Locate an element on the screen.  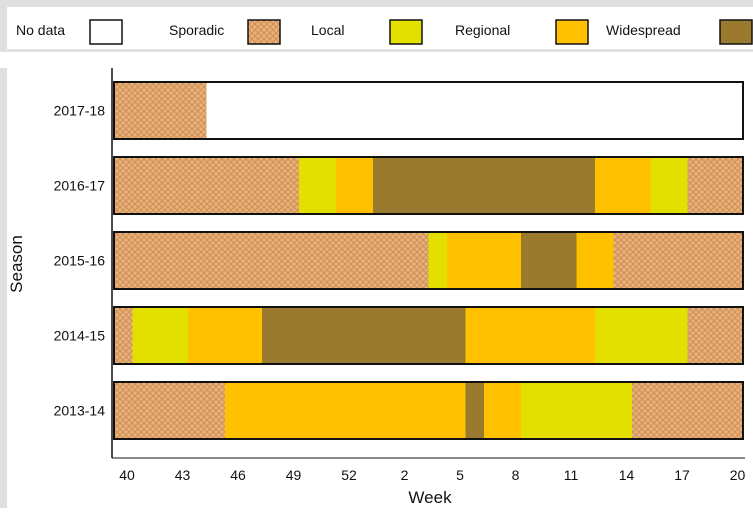
season-label-2017-18: 2017-18 is located at coordinates (80, 111).